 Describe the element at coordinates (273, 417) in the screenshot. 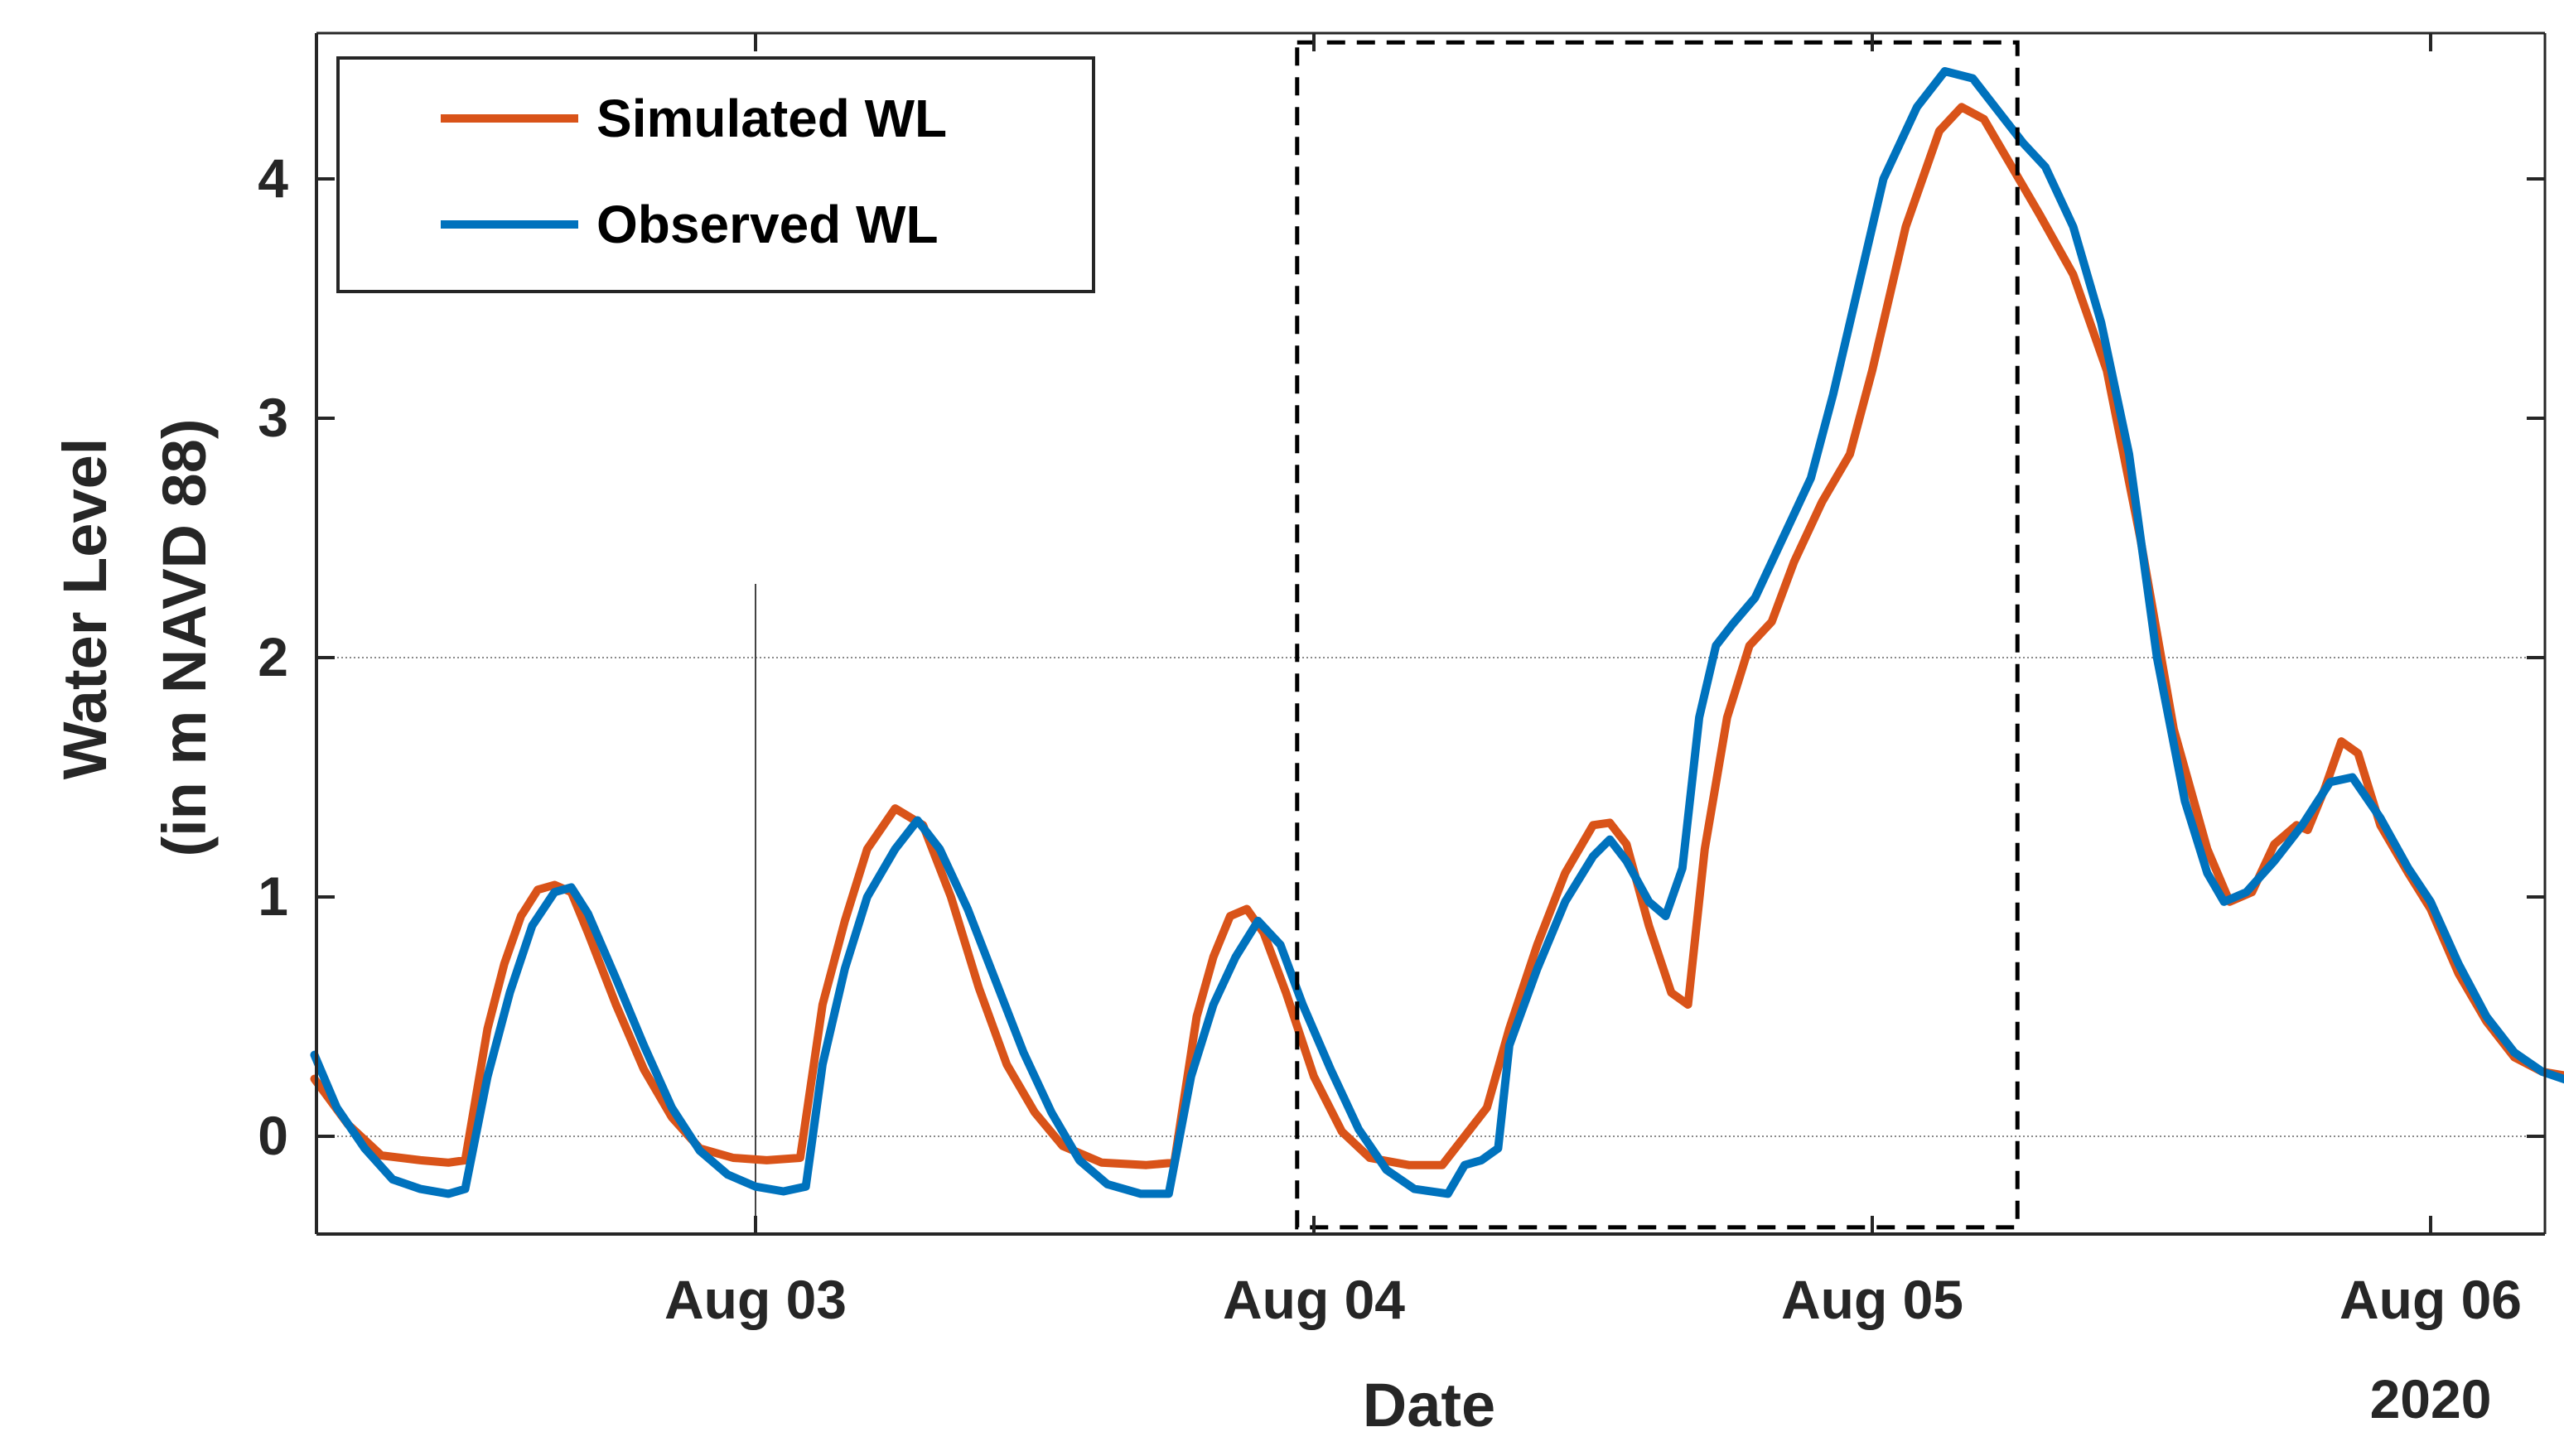

I see `y-tick-label-3: 3` at that location.